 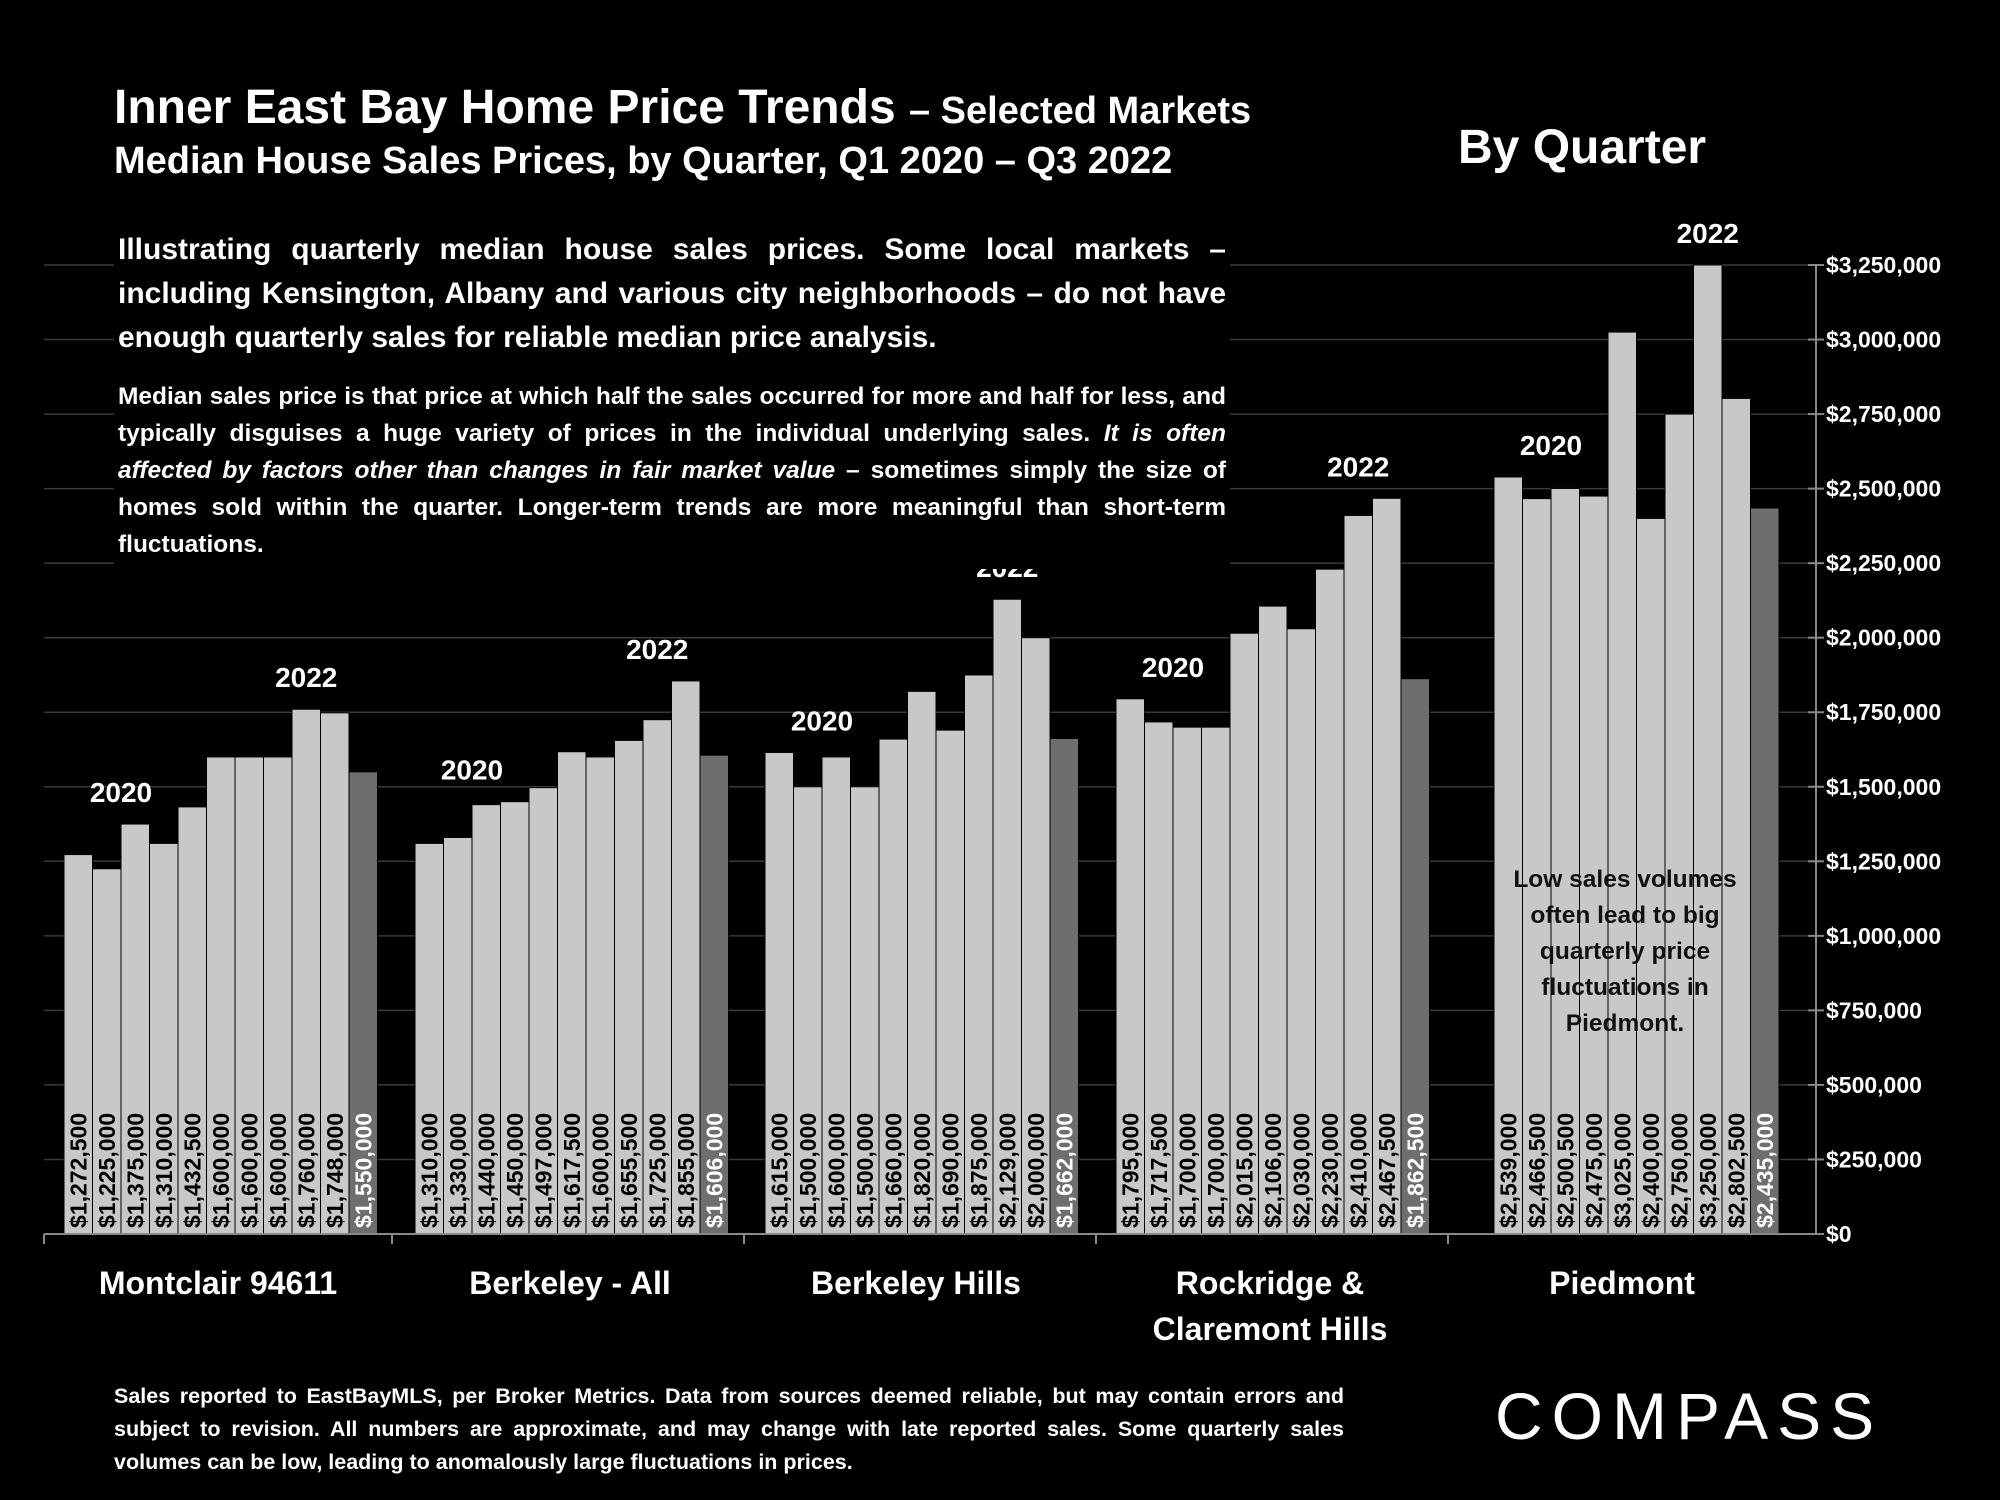 I want to click on data-label: $1,606,000, so click(x=714, y=1170).